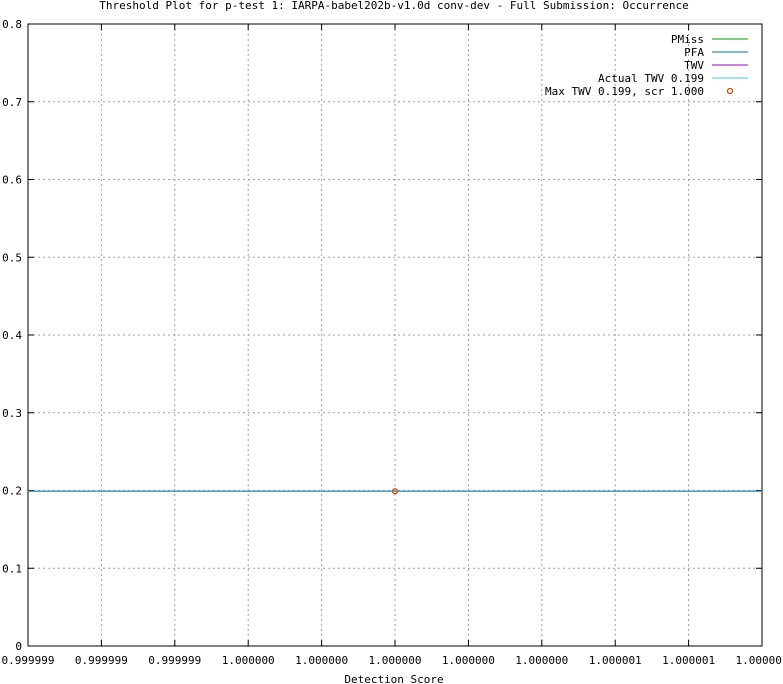 The width and height of the screenshot is (783, 684). I want to click on legend-label: PMiss, so click(687, 39).